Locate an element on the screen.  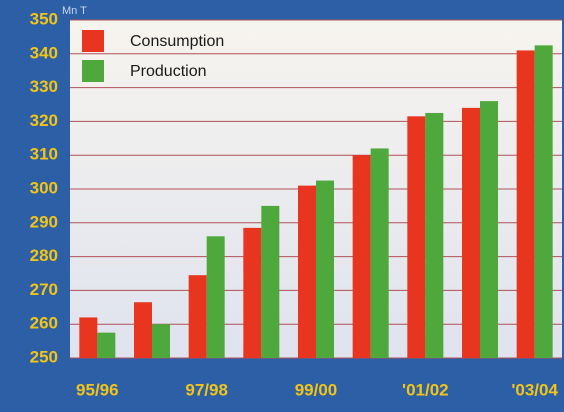
y-tick-label: 340 is located at coordinates (44, 52).